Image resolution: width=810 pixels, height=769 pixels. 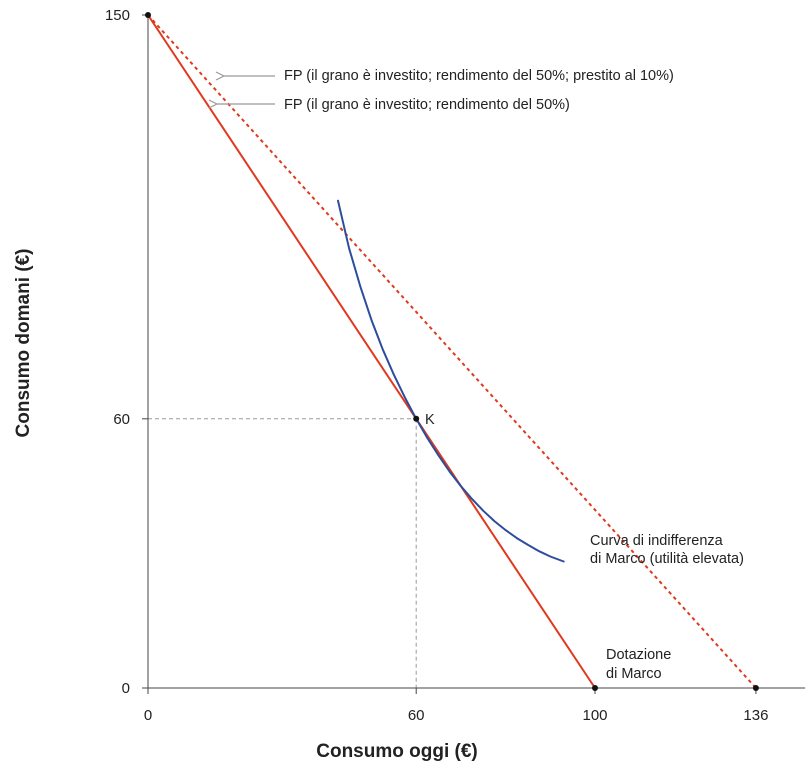 What do you see at coordinates (667, 559) in the screenshot?
I see `annotation-indifference-line2: di Marco (utilità elevata)` at bounding box center [667, 559].